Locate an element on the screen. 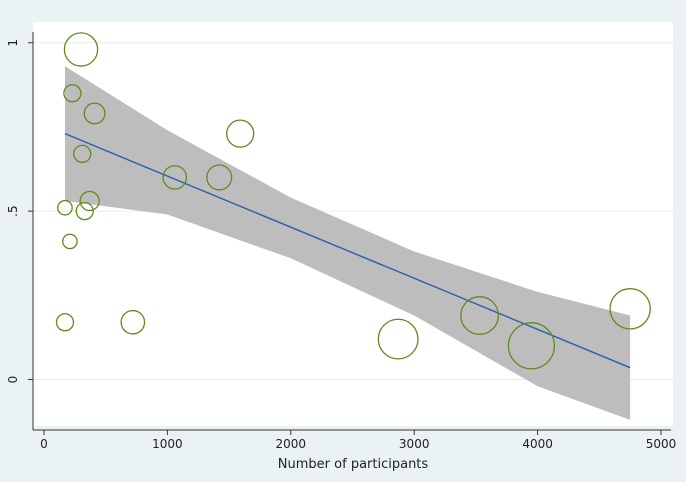  x-axis-title: Number of participants is located at coordinates (353, 464).